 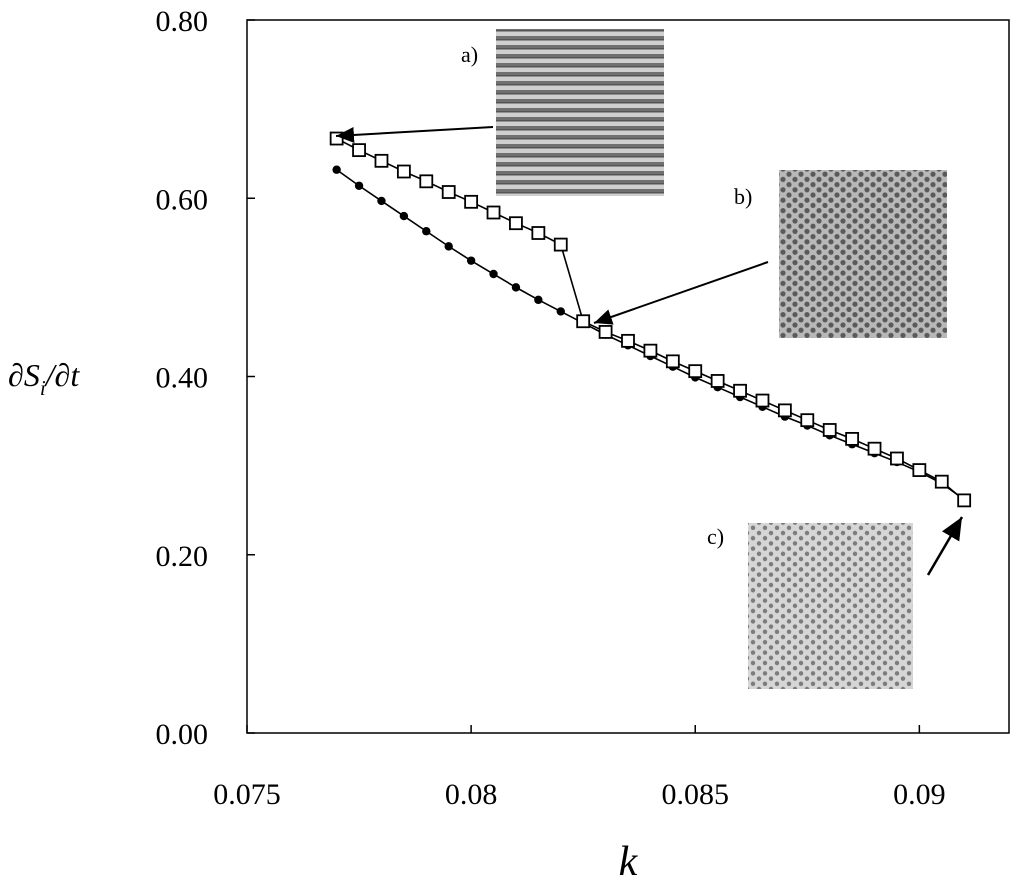 I want to click on y-axis-ticks: 0.00 0.20 0.40 0.60 0.80, so click(x=205, y=378).